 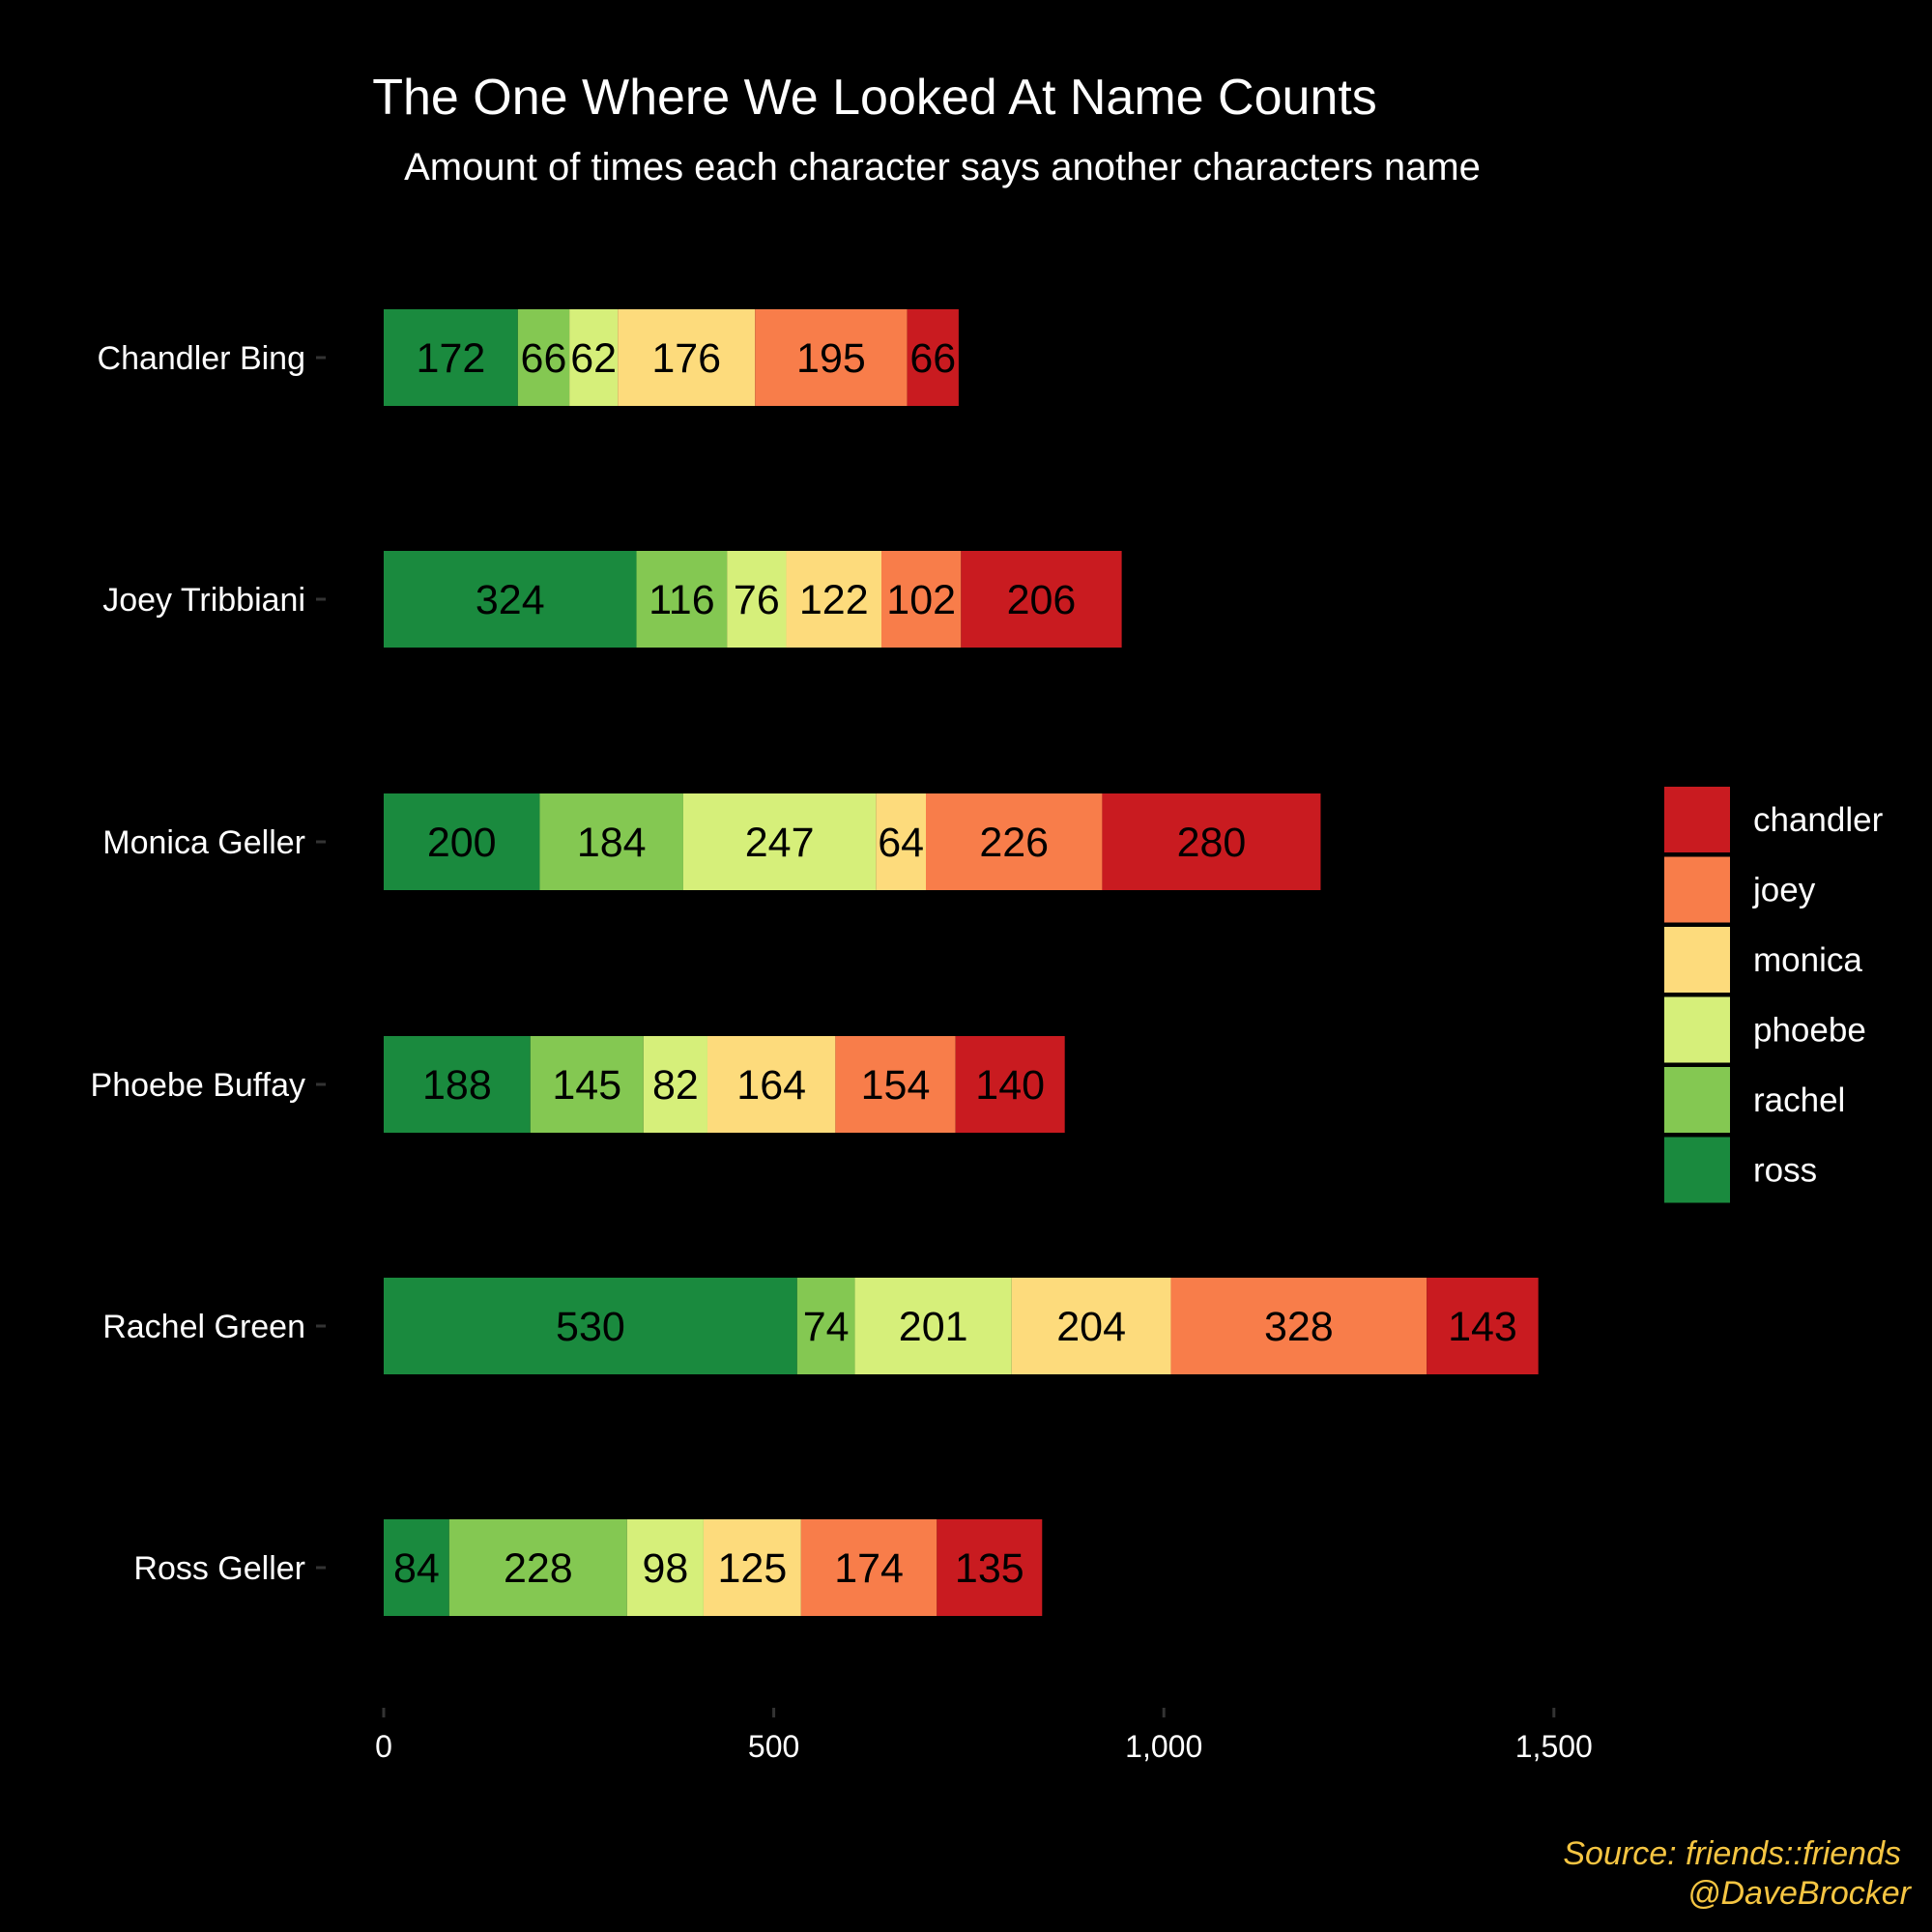 I want to click on data-label: 247, so click(x=780, y=843).